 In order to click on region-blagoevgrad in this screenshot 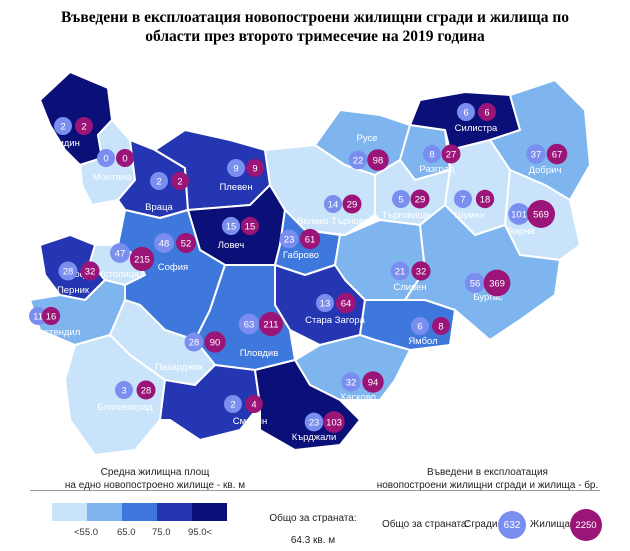, I will do `click(115, 395)`.